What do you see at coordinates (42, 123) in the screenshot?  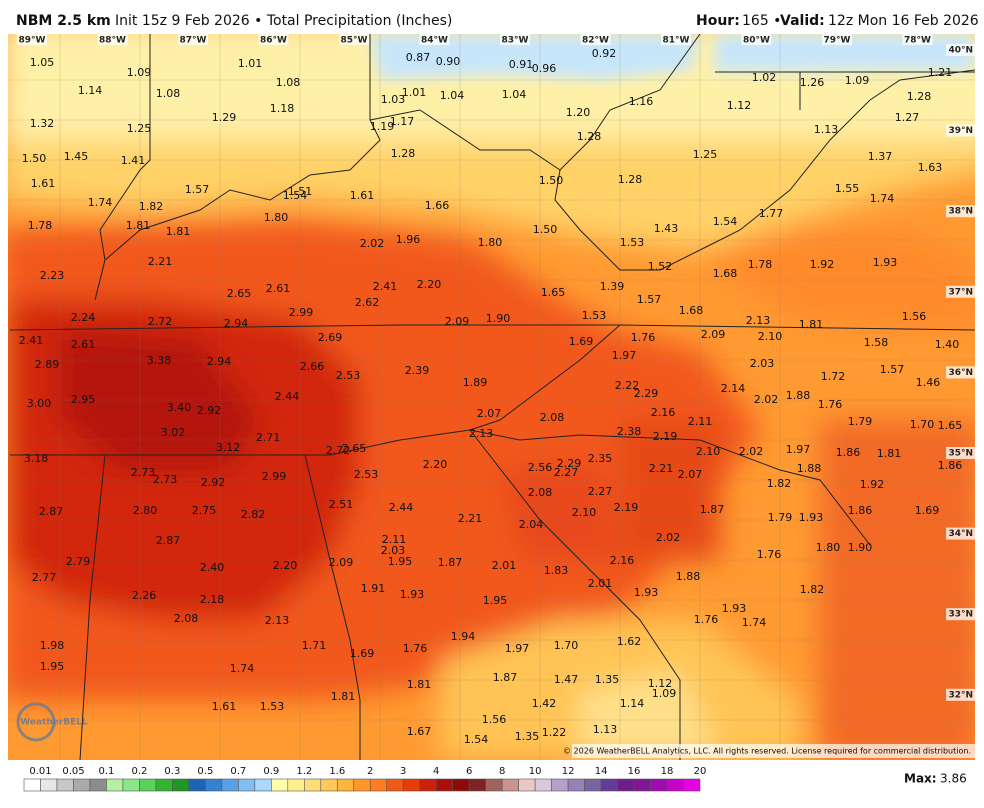 I see `precip-value: 1.32` at bounding box center [42, 123].